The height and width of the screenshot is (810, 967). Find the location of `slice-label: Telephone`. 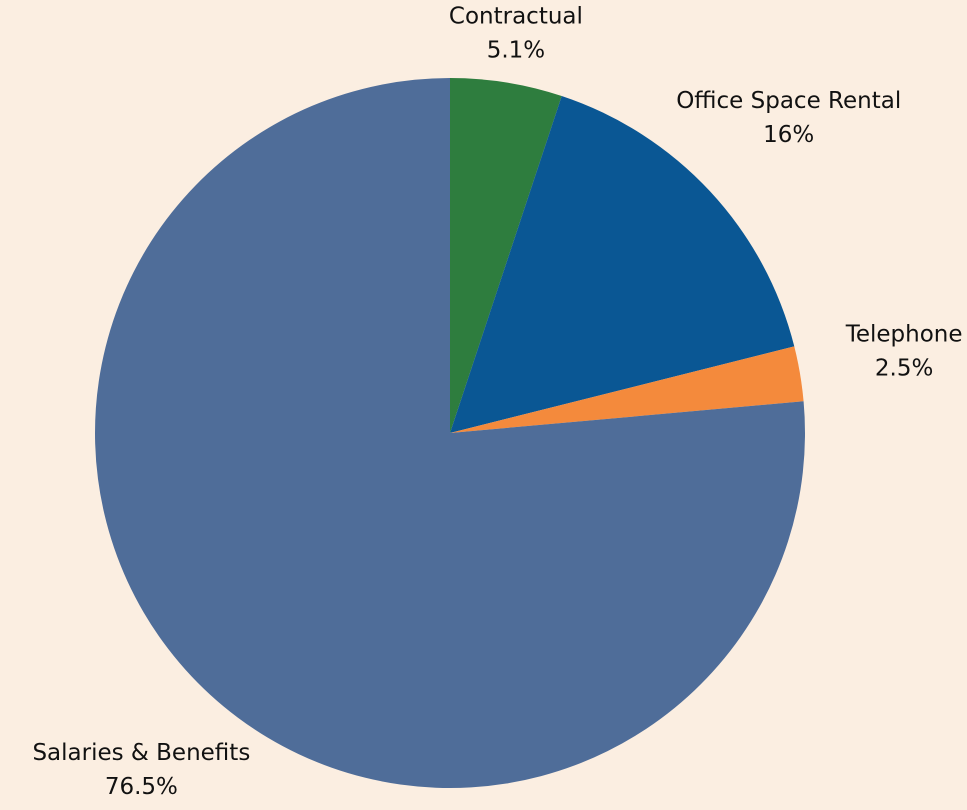

slice-label: Telephone is located at coordinates (904, 335).